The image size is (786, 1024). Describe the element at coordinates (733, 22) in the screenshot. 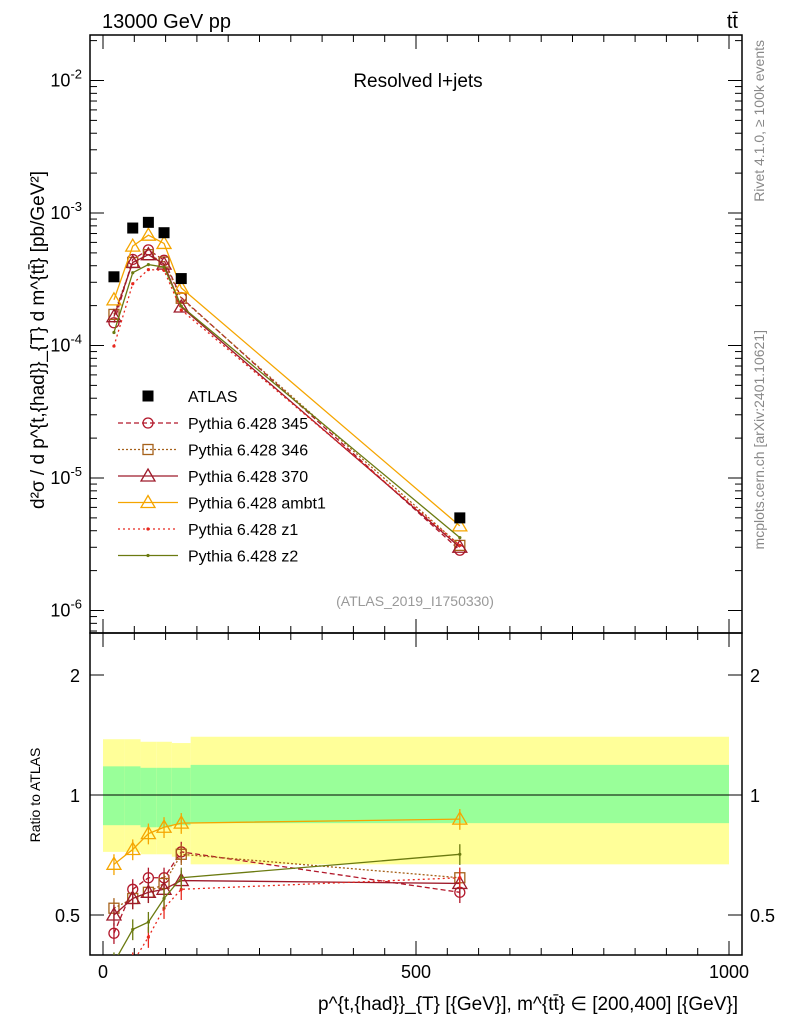

I see `header-right: tt̄` at that location.